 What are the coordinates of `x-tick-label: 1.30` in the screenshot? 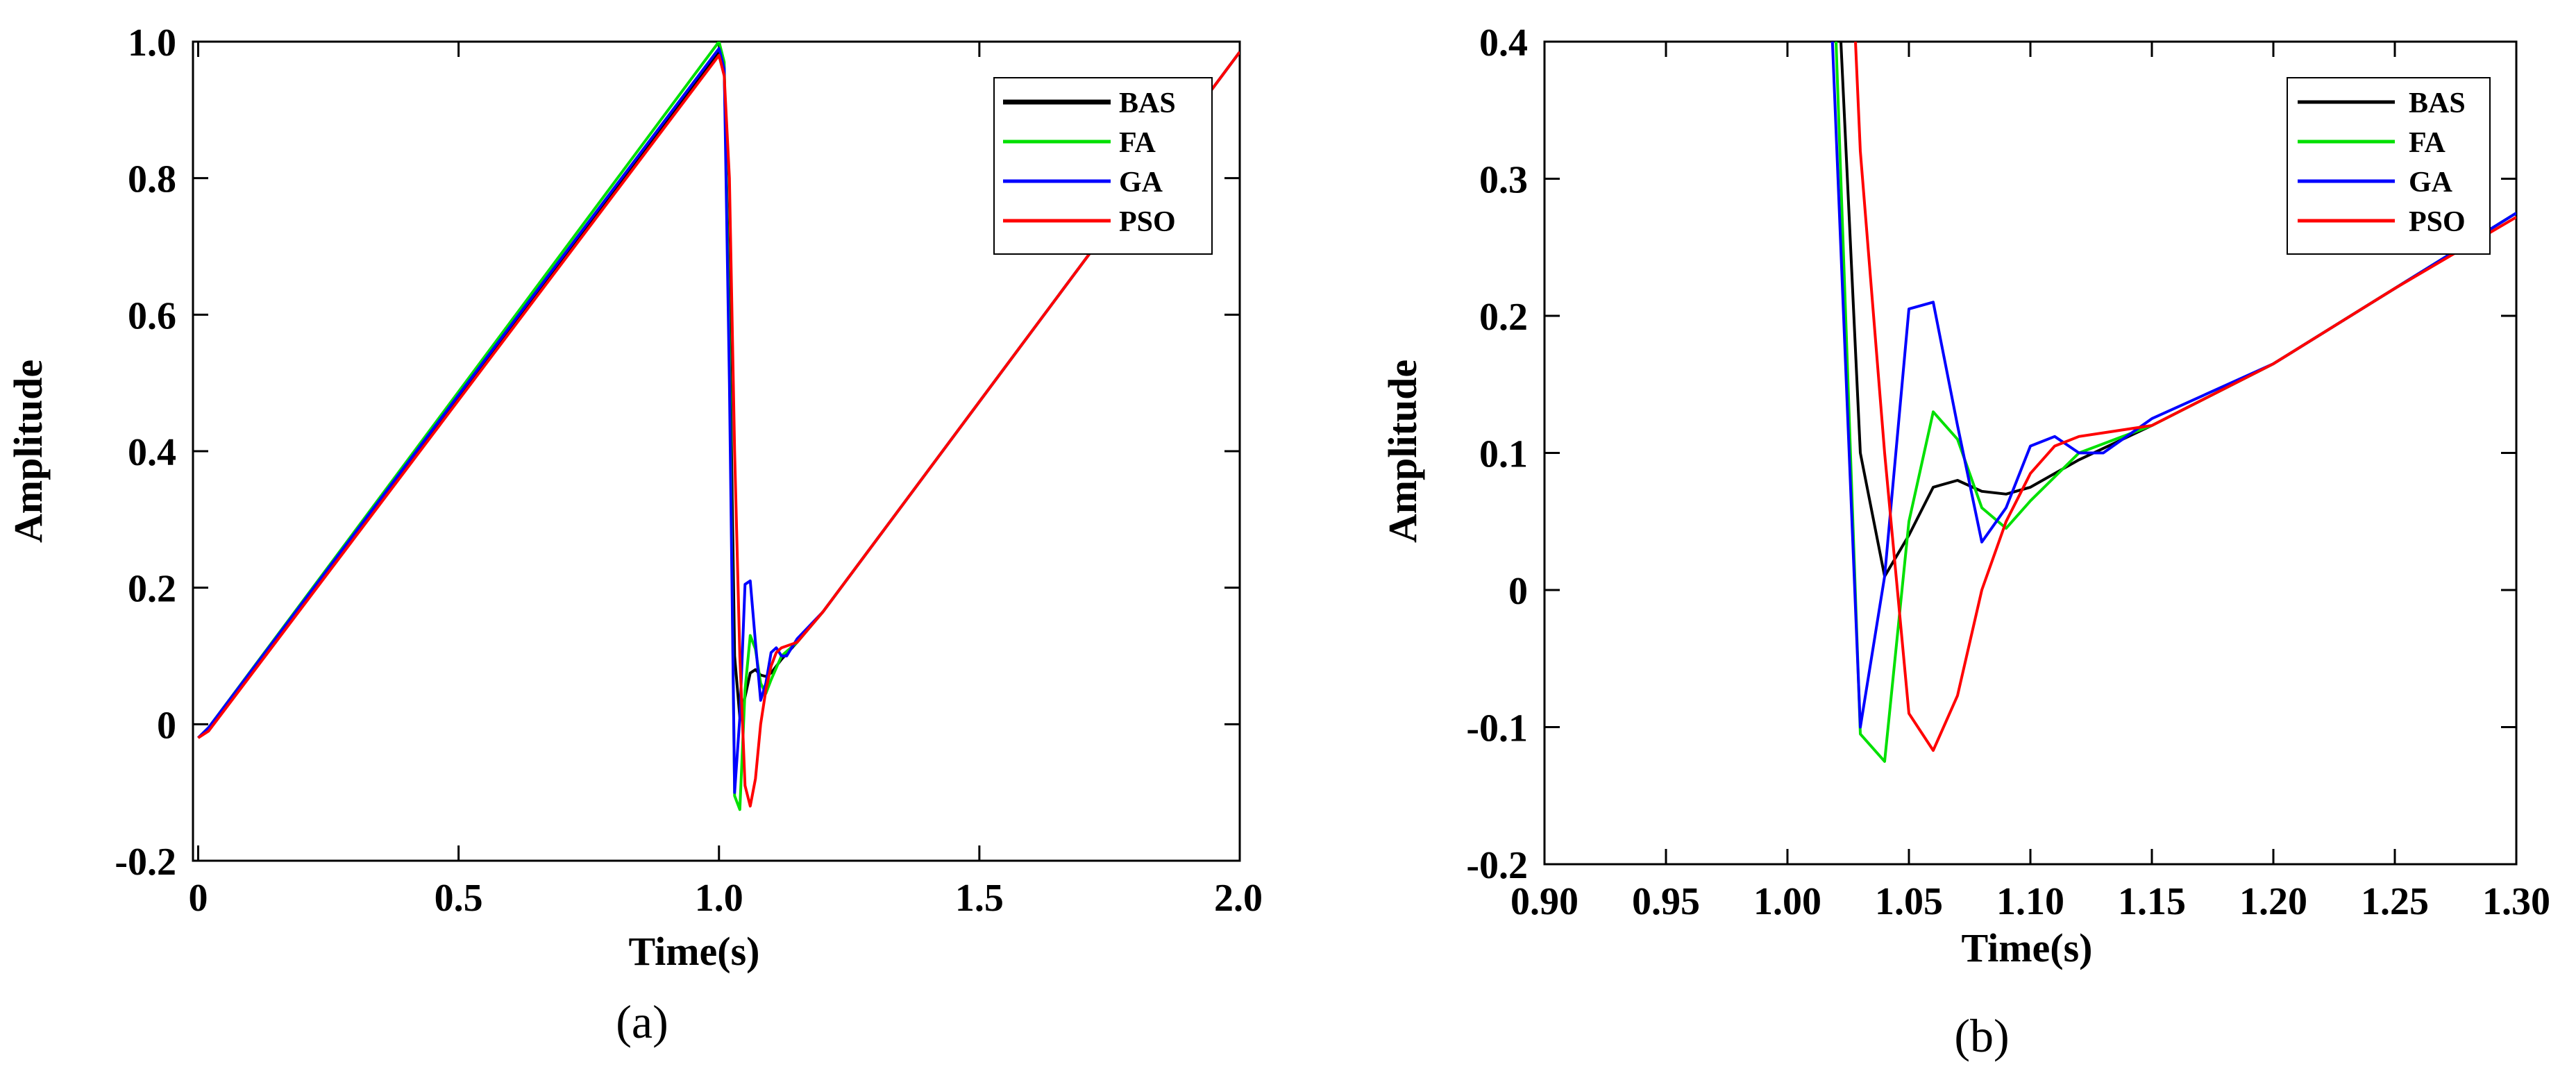 It's located at (2516, 902).